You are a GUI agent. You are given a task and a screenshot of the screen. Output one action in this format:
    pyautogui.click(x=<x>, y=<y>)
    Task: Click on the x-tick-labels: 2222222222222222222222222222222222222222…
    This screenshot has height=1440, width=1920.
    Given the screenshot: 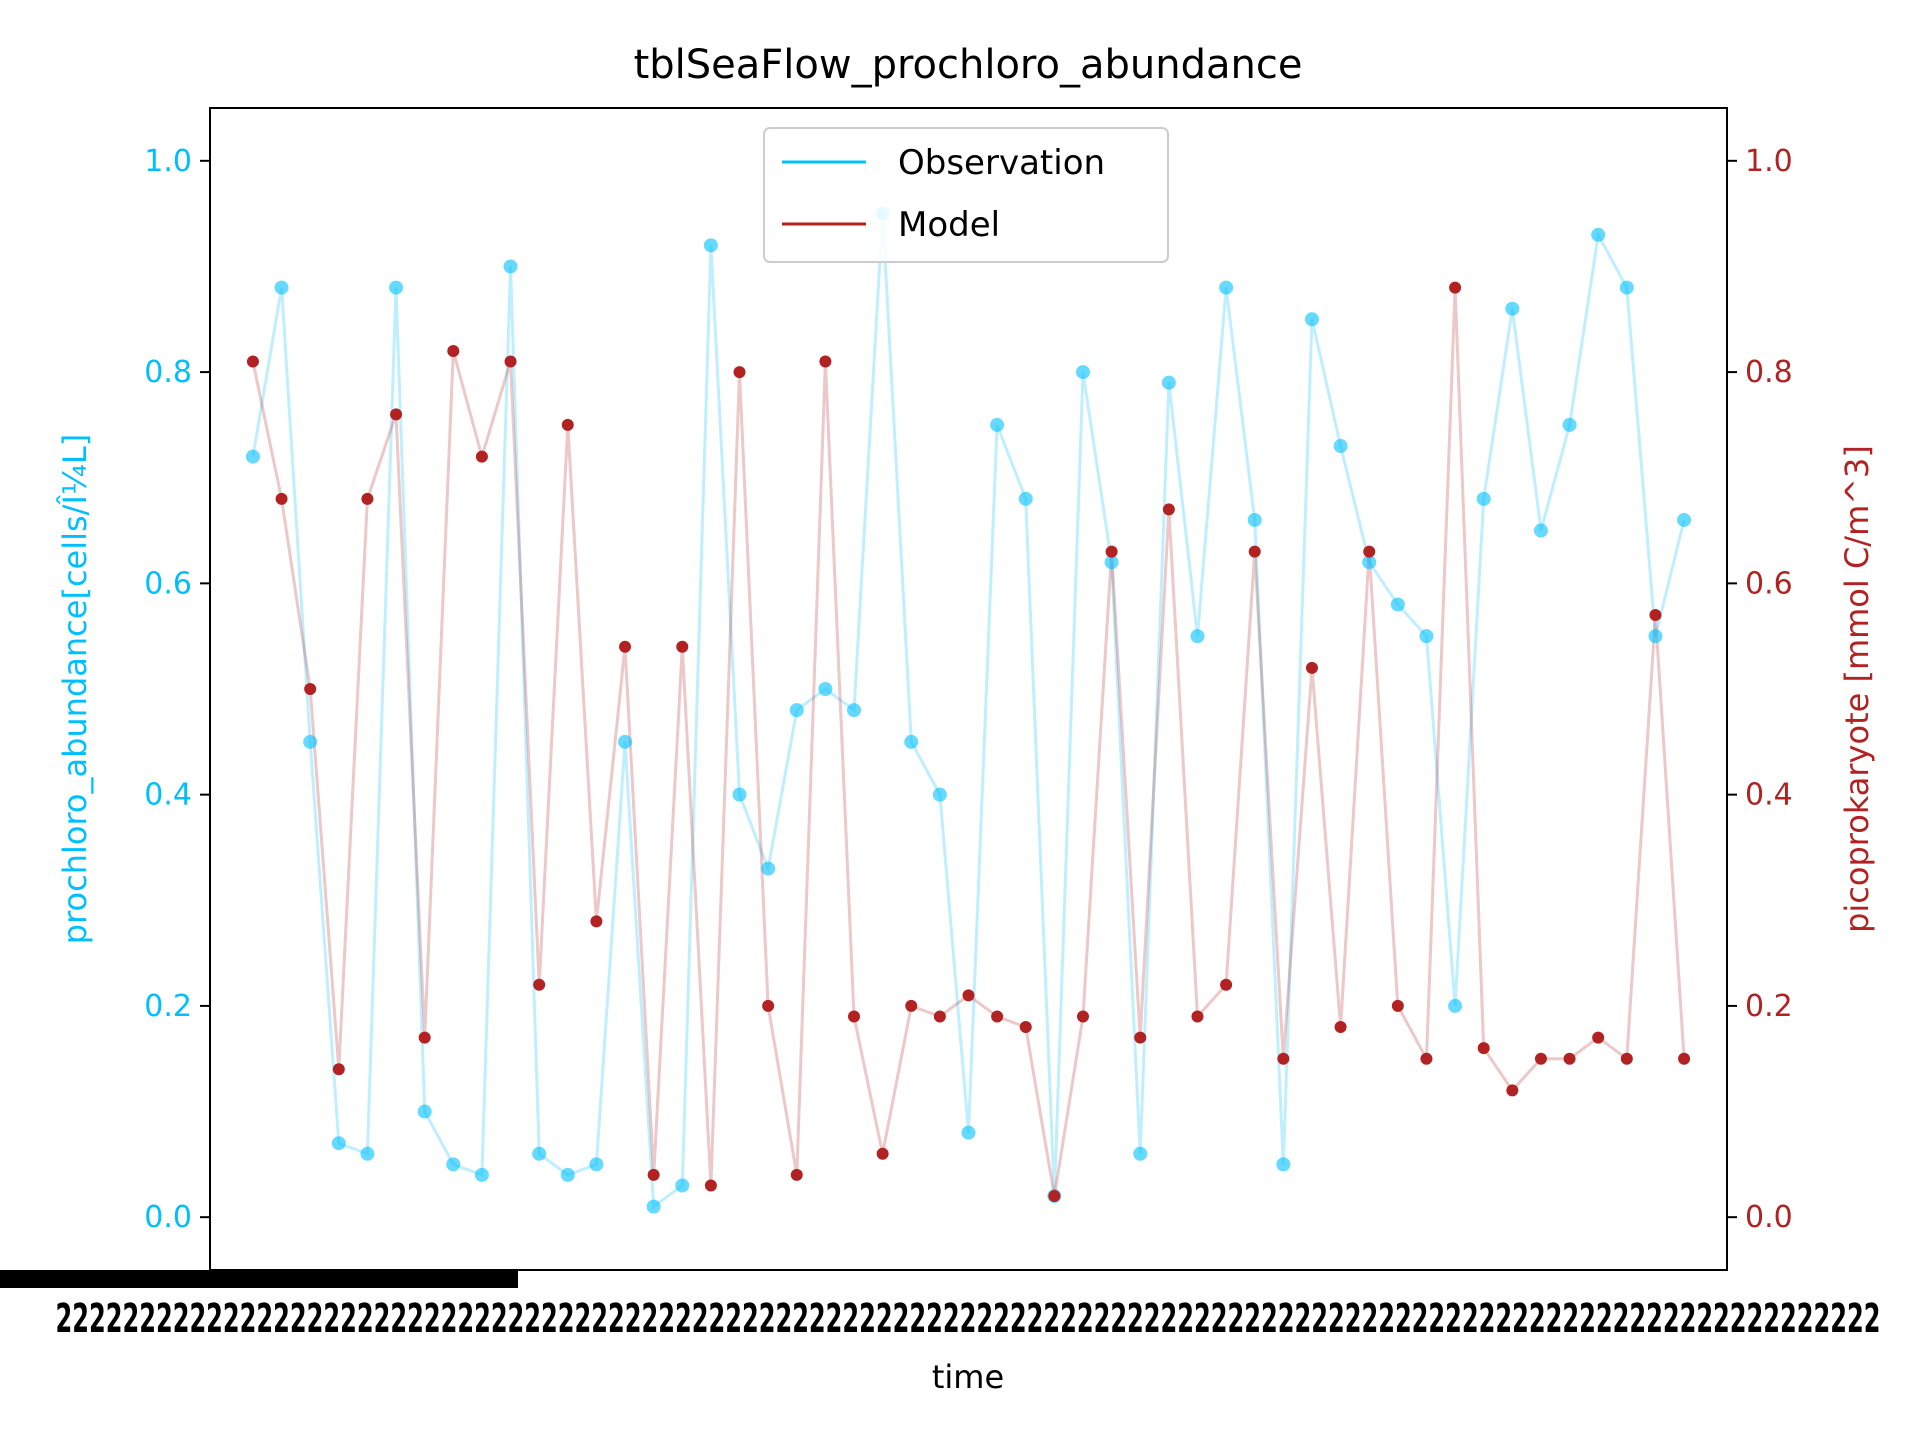 What is the action you would take?
    pyautogui.click(x=968, y=1319)
    